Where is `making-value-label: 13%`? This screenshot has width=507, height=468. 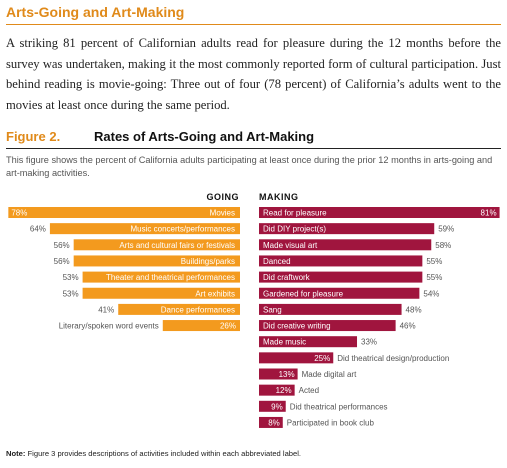 making-value-label: 13% is located at coordinates (287, 374).